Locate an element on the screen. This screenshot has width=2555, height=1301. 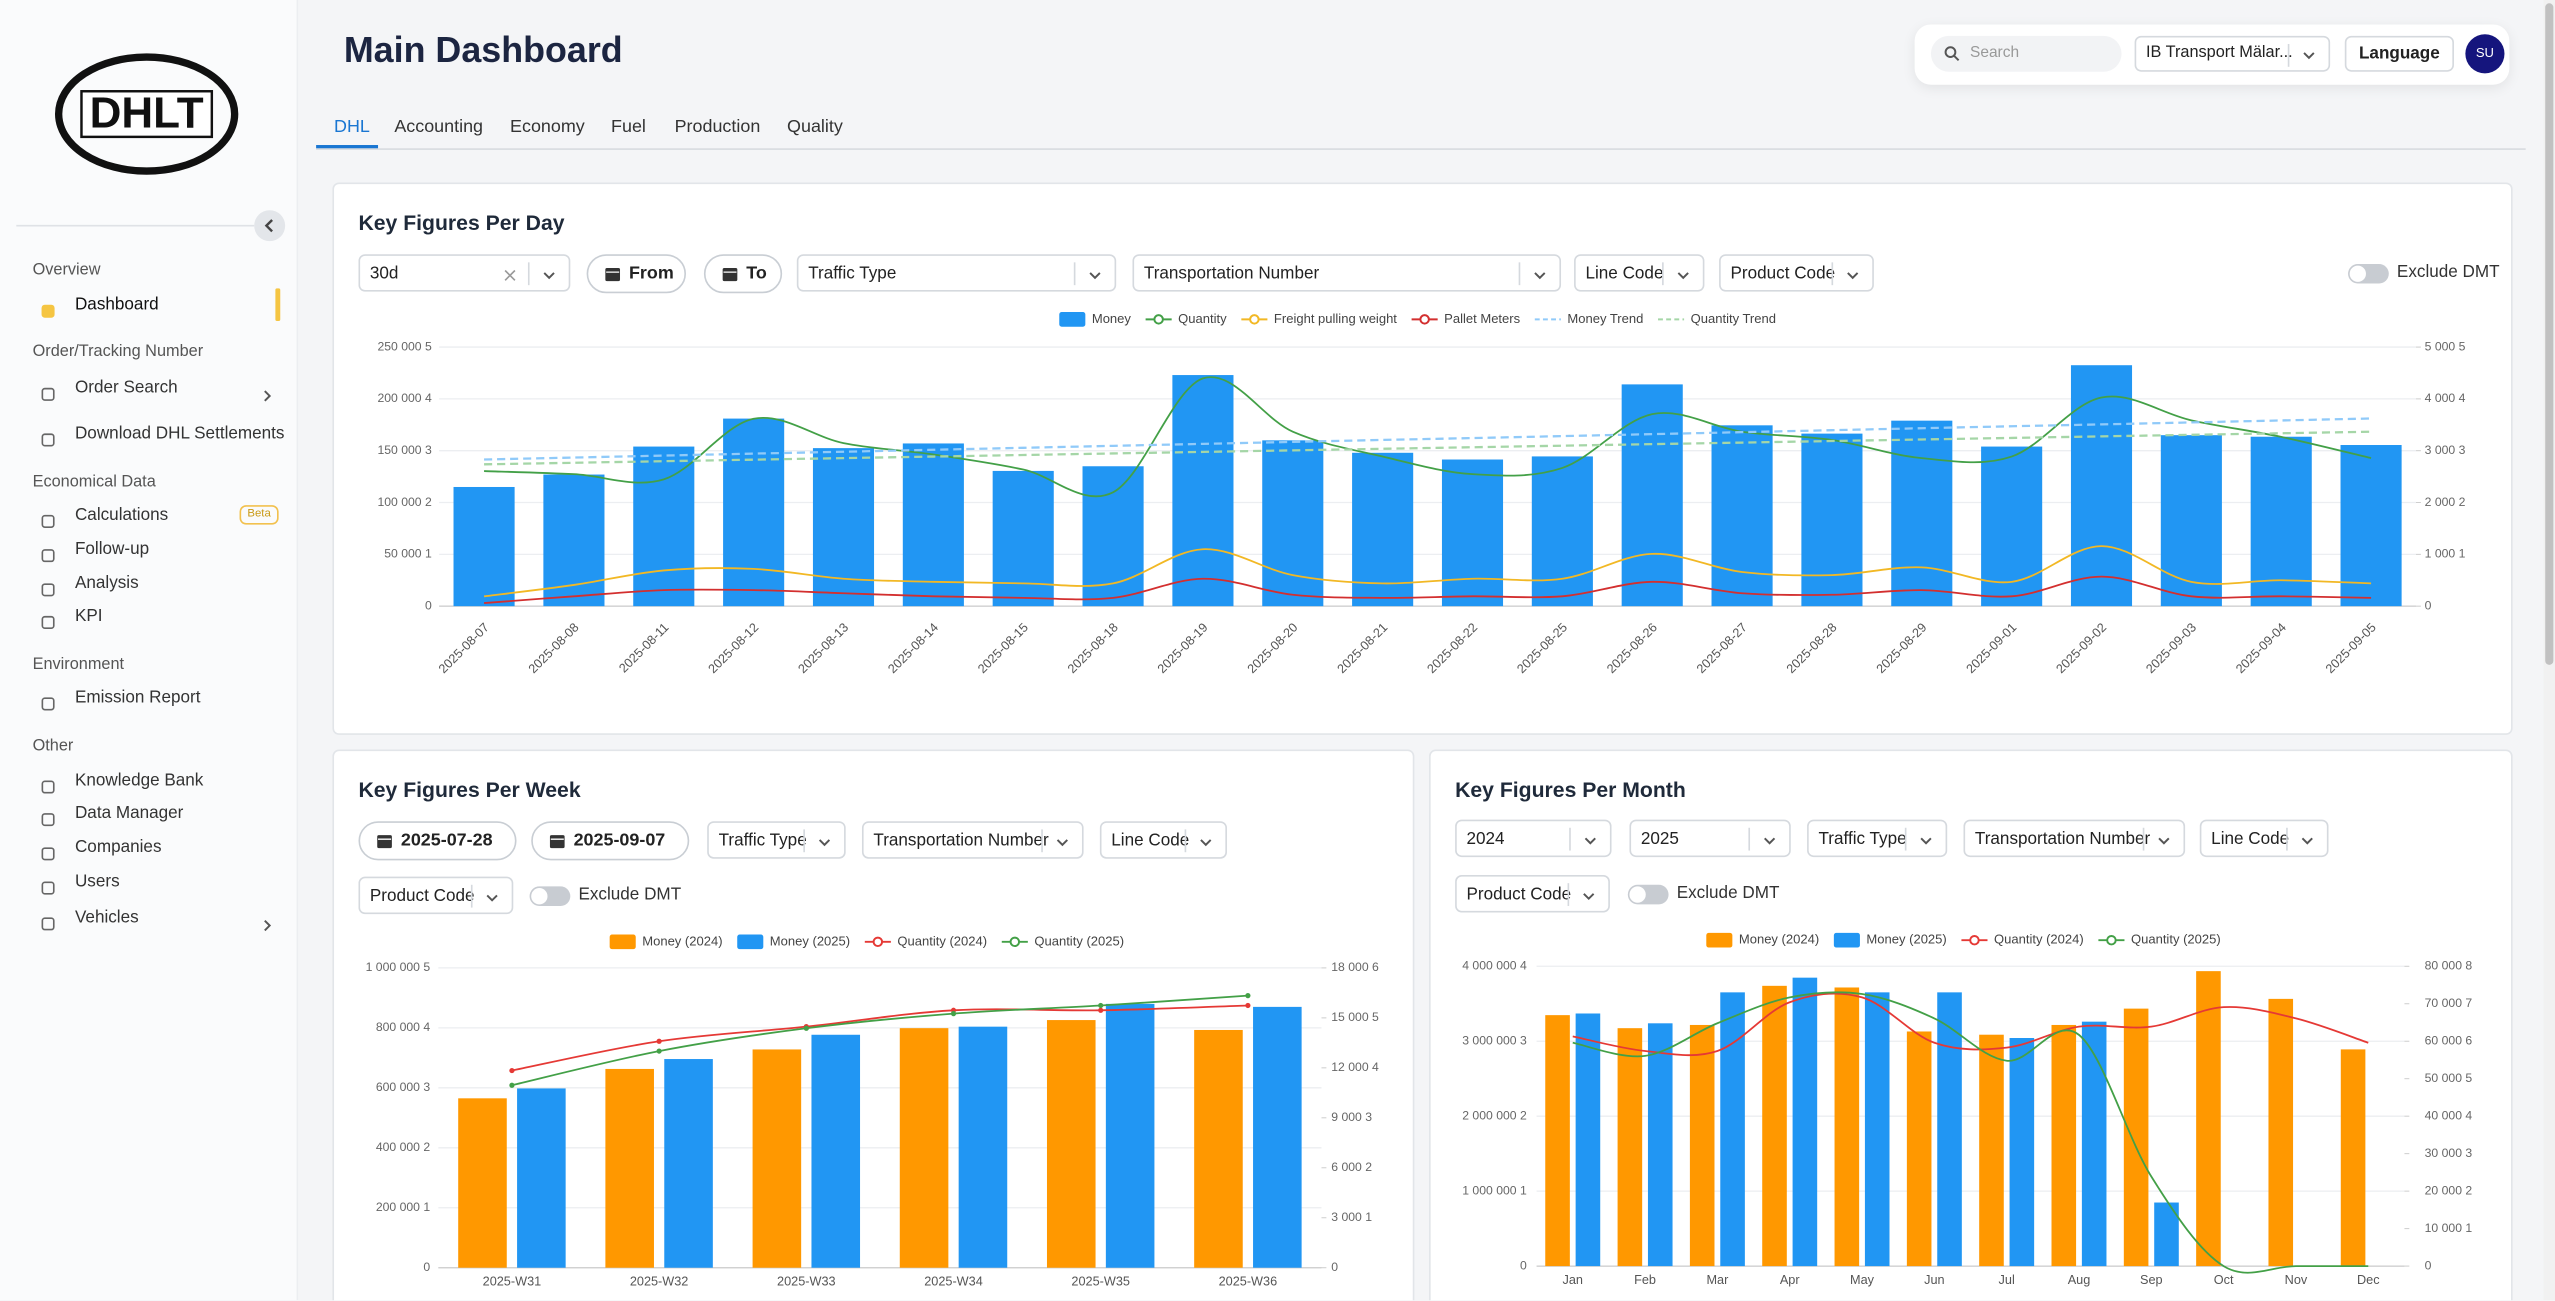
tab: Economy is located at coordinates (547, 127).